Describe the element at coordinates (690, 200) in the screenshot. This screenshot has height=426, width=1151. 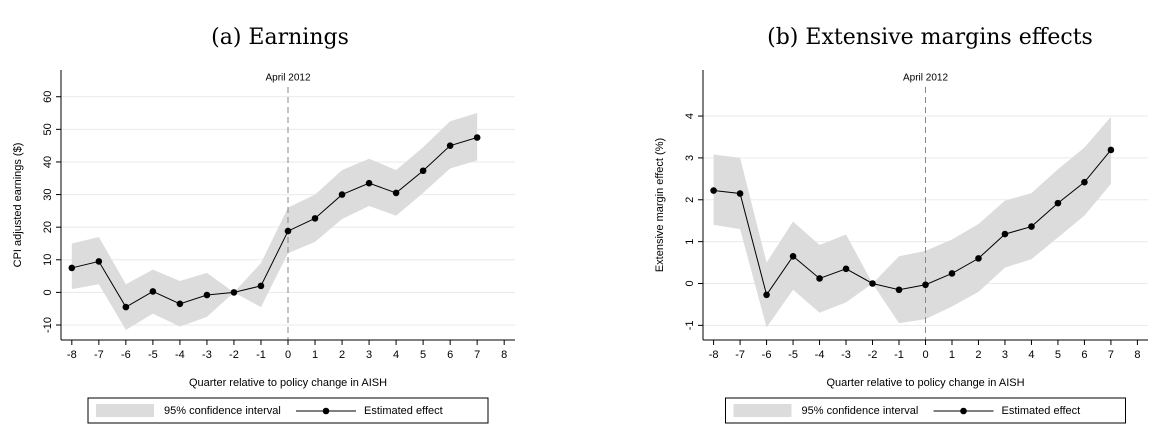
I see `y-tick-label: 2` at that location.